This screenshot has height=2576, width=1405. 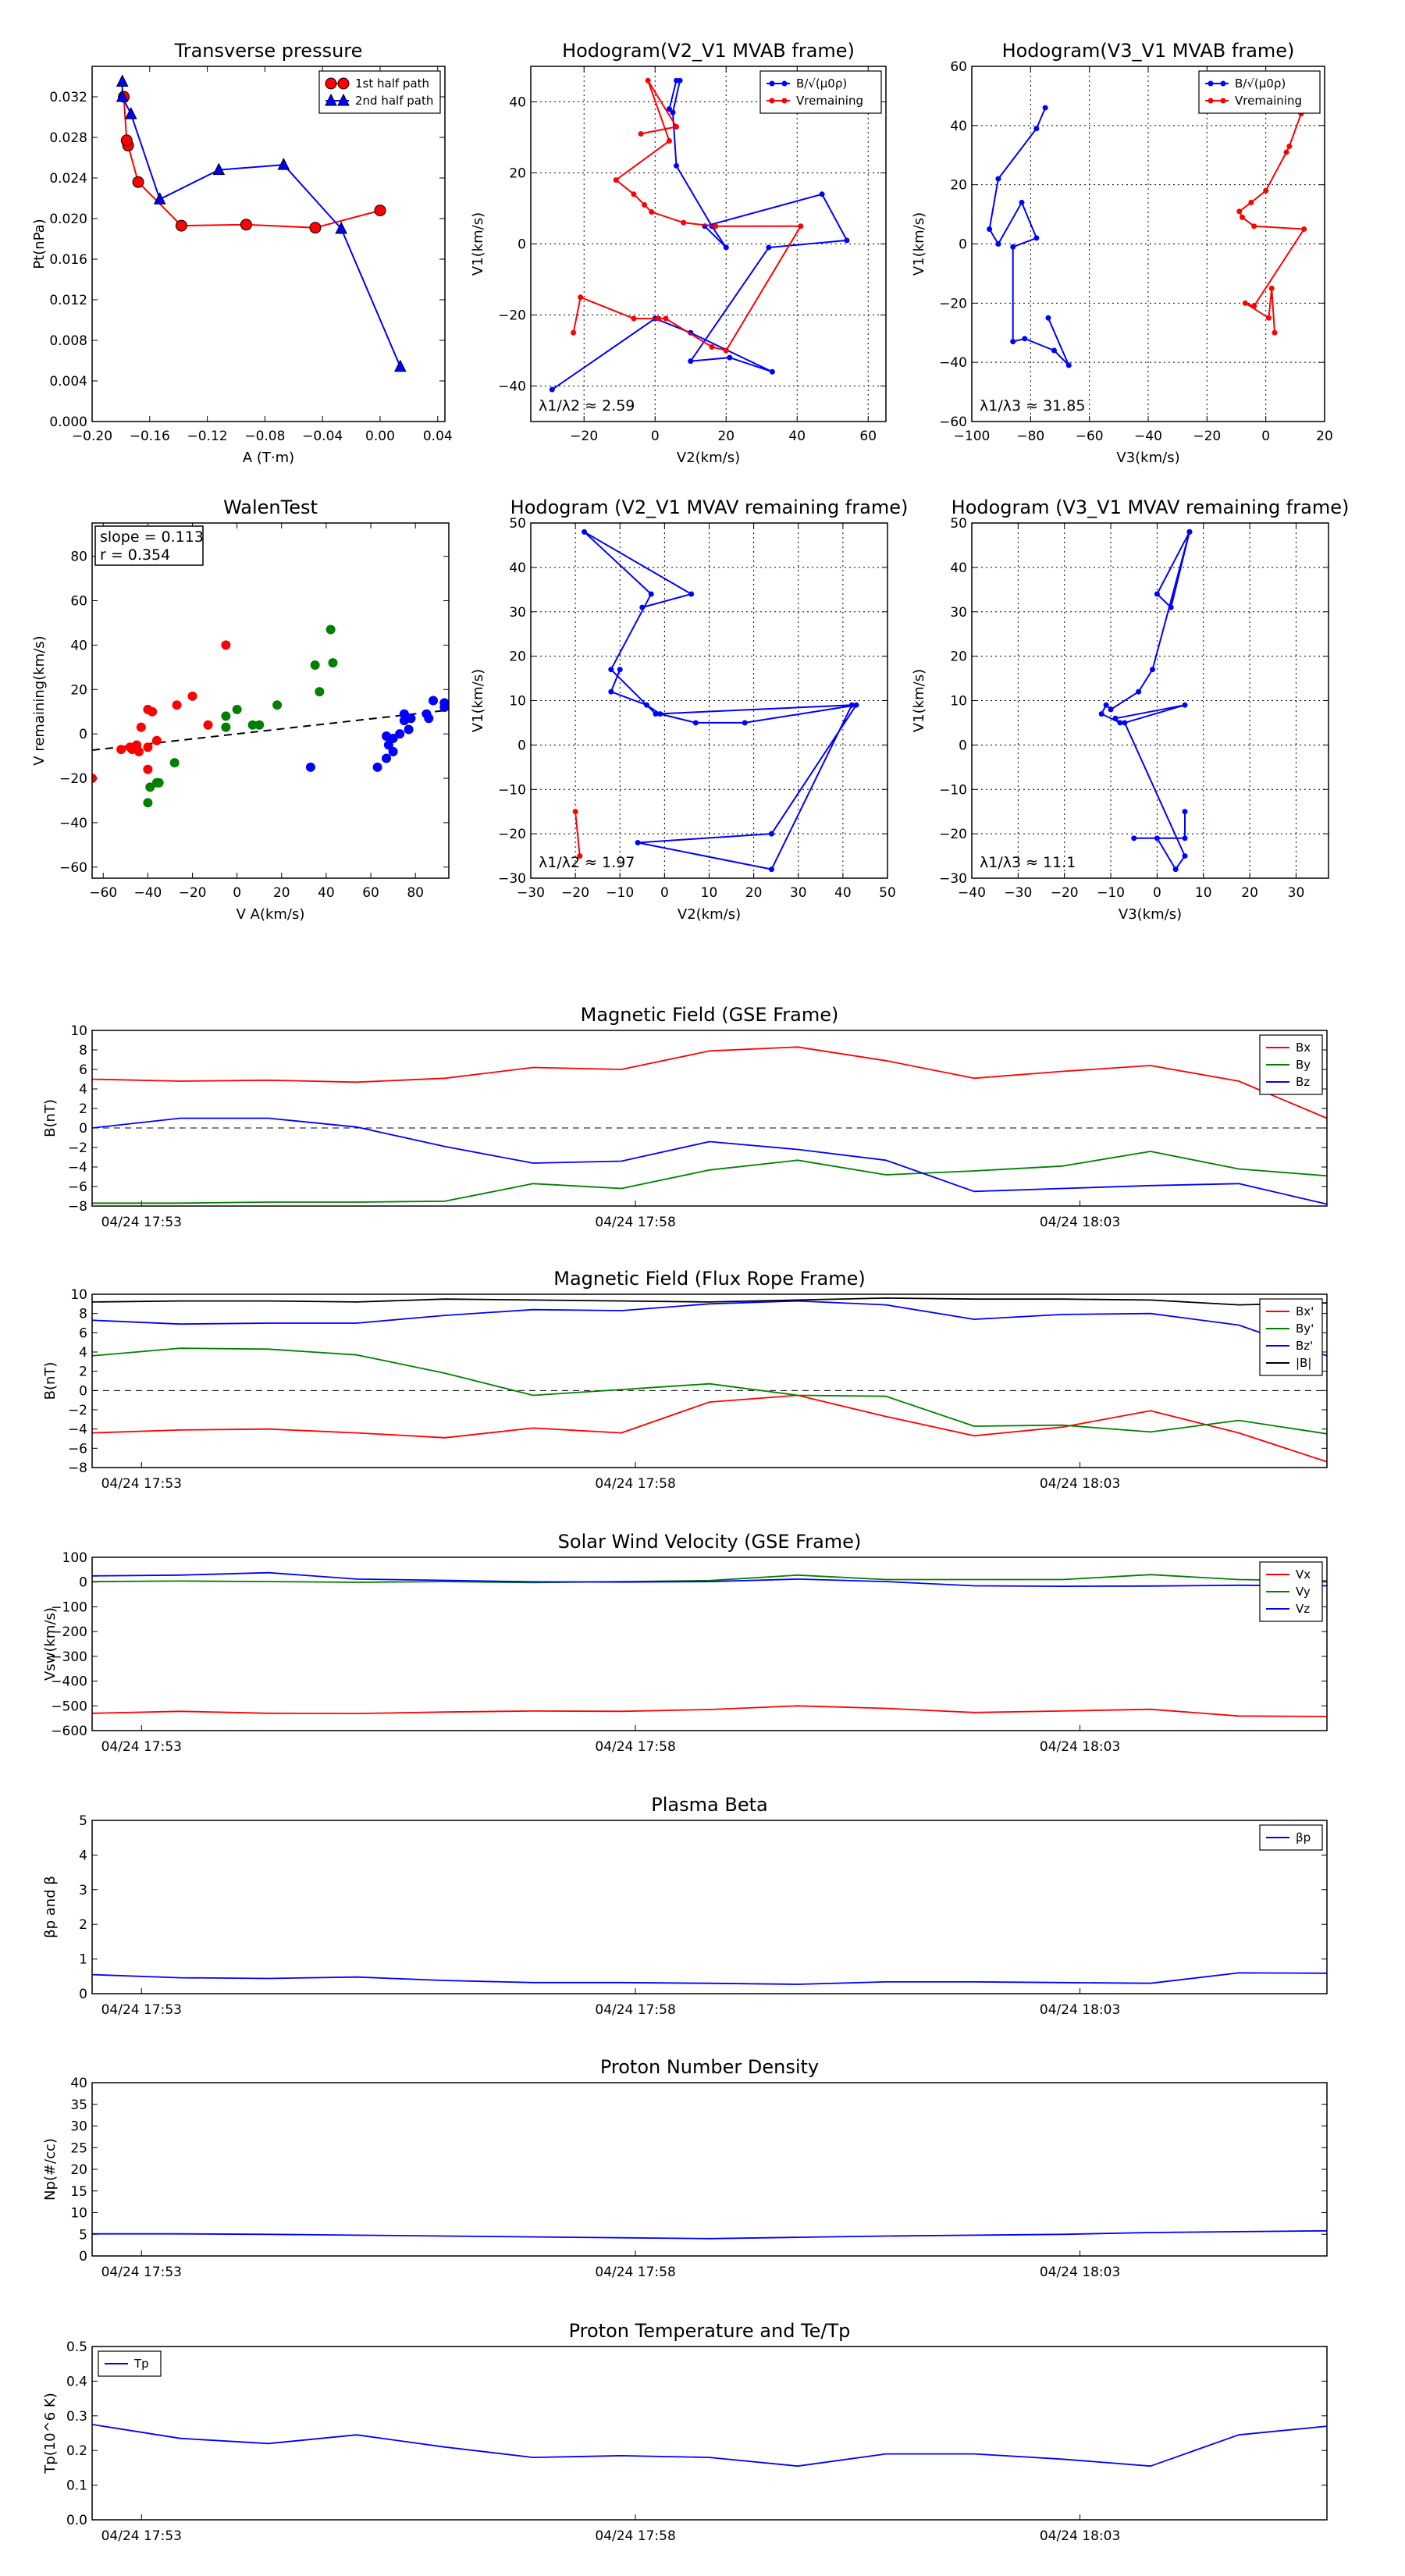 What do you see at coordinates (73, 868) in the screenshot?
I see `y-tick-label: −60` at bounding box center [73, 868].